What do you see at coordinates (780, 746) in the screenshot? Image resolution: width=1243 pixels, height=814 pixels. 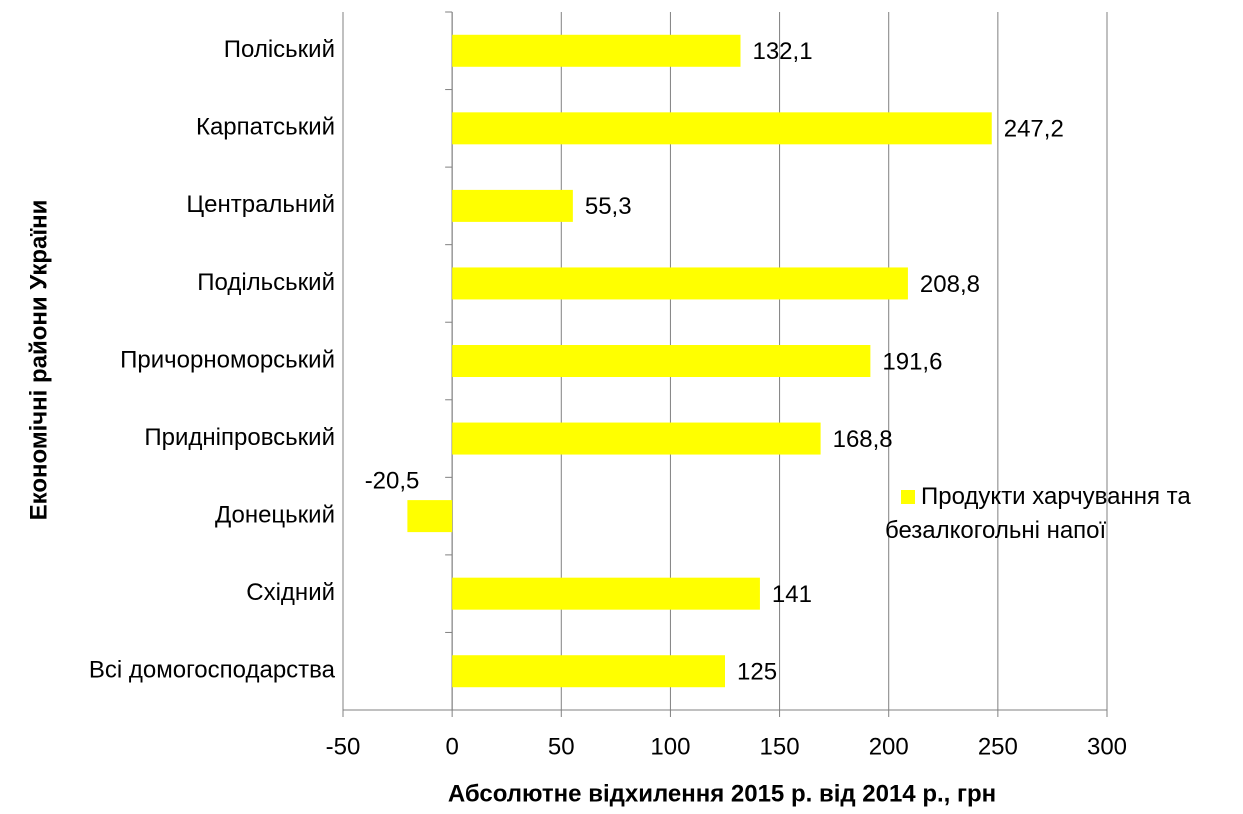 I see `x-tick-label: 150` at bounding box center [780, 746].